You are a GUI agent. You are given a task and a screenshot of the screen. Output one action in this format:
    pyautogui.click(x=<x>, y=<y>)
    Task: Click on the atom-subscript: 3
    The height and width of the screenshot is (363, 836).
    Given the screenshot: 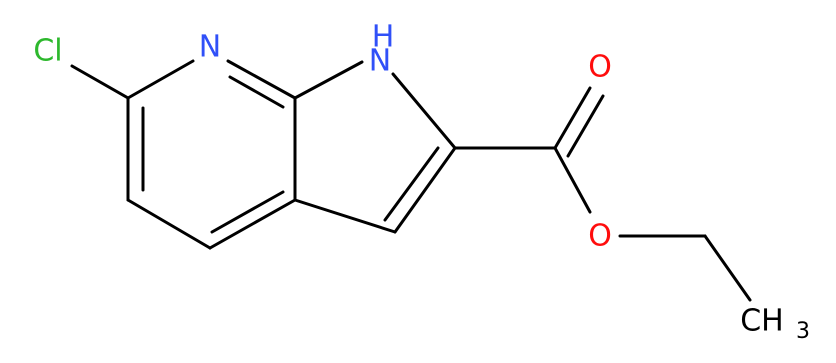 What is the action you would take?
    pyautogui.click(x=803, y=331)
    